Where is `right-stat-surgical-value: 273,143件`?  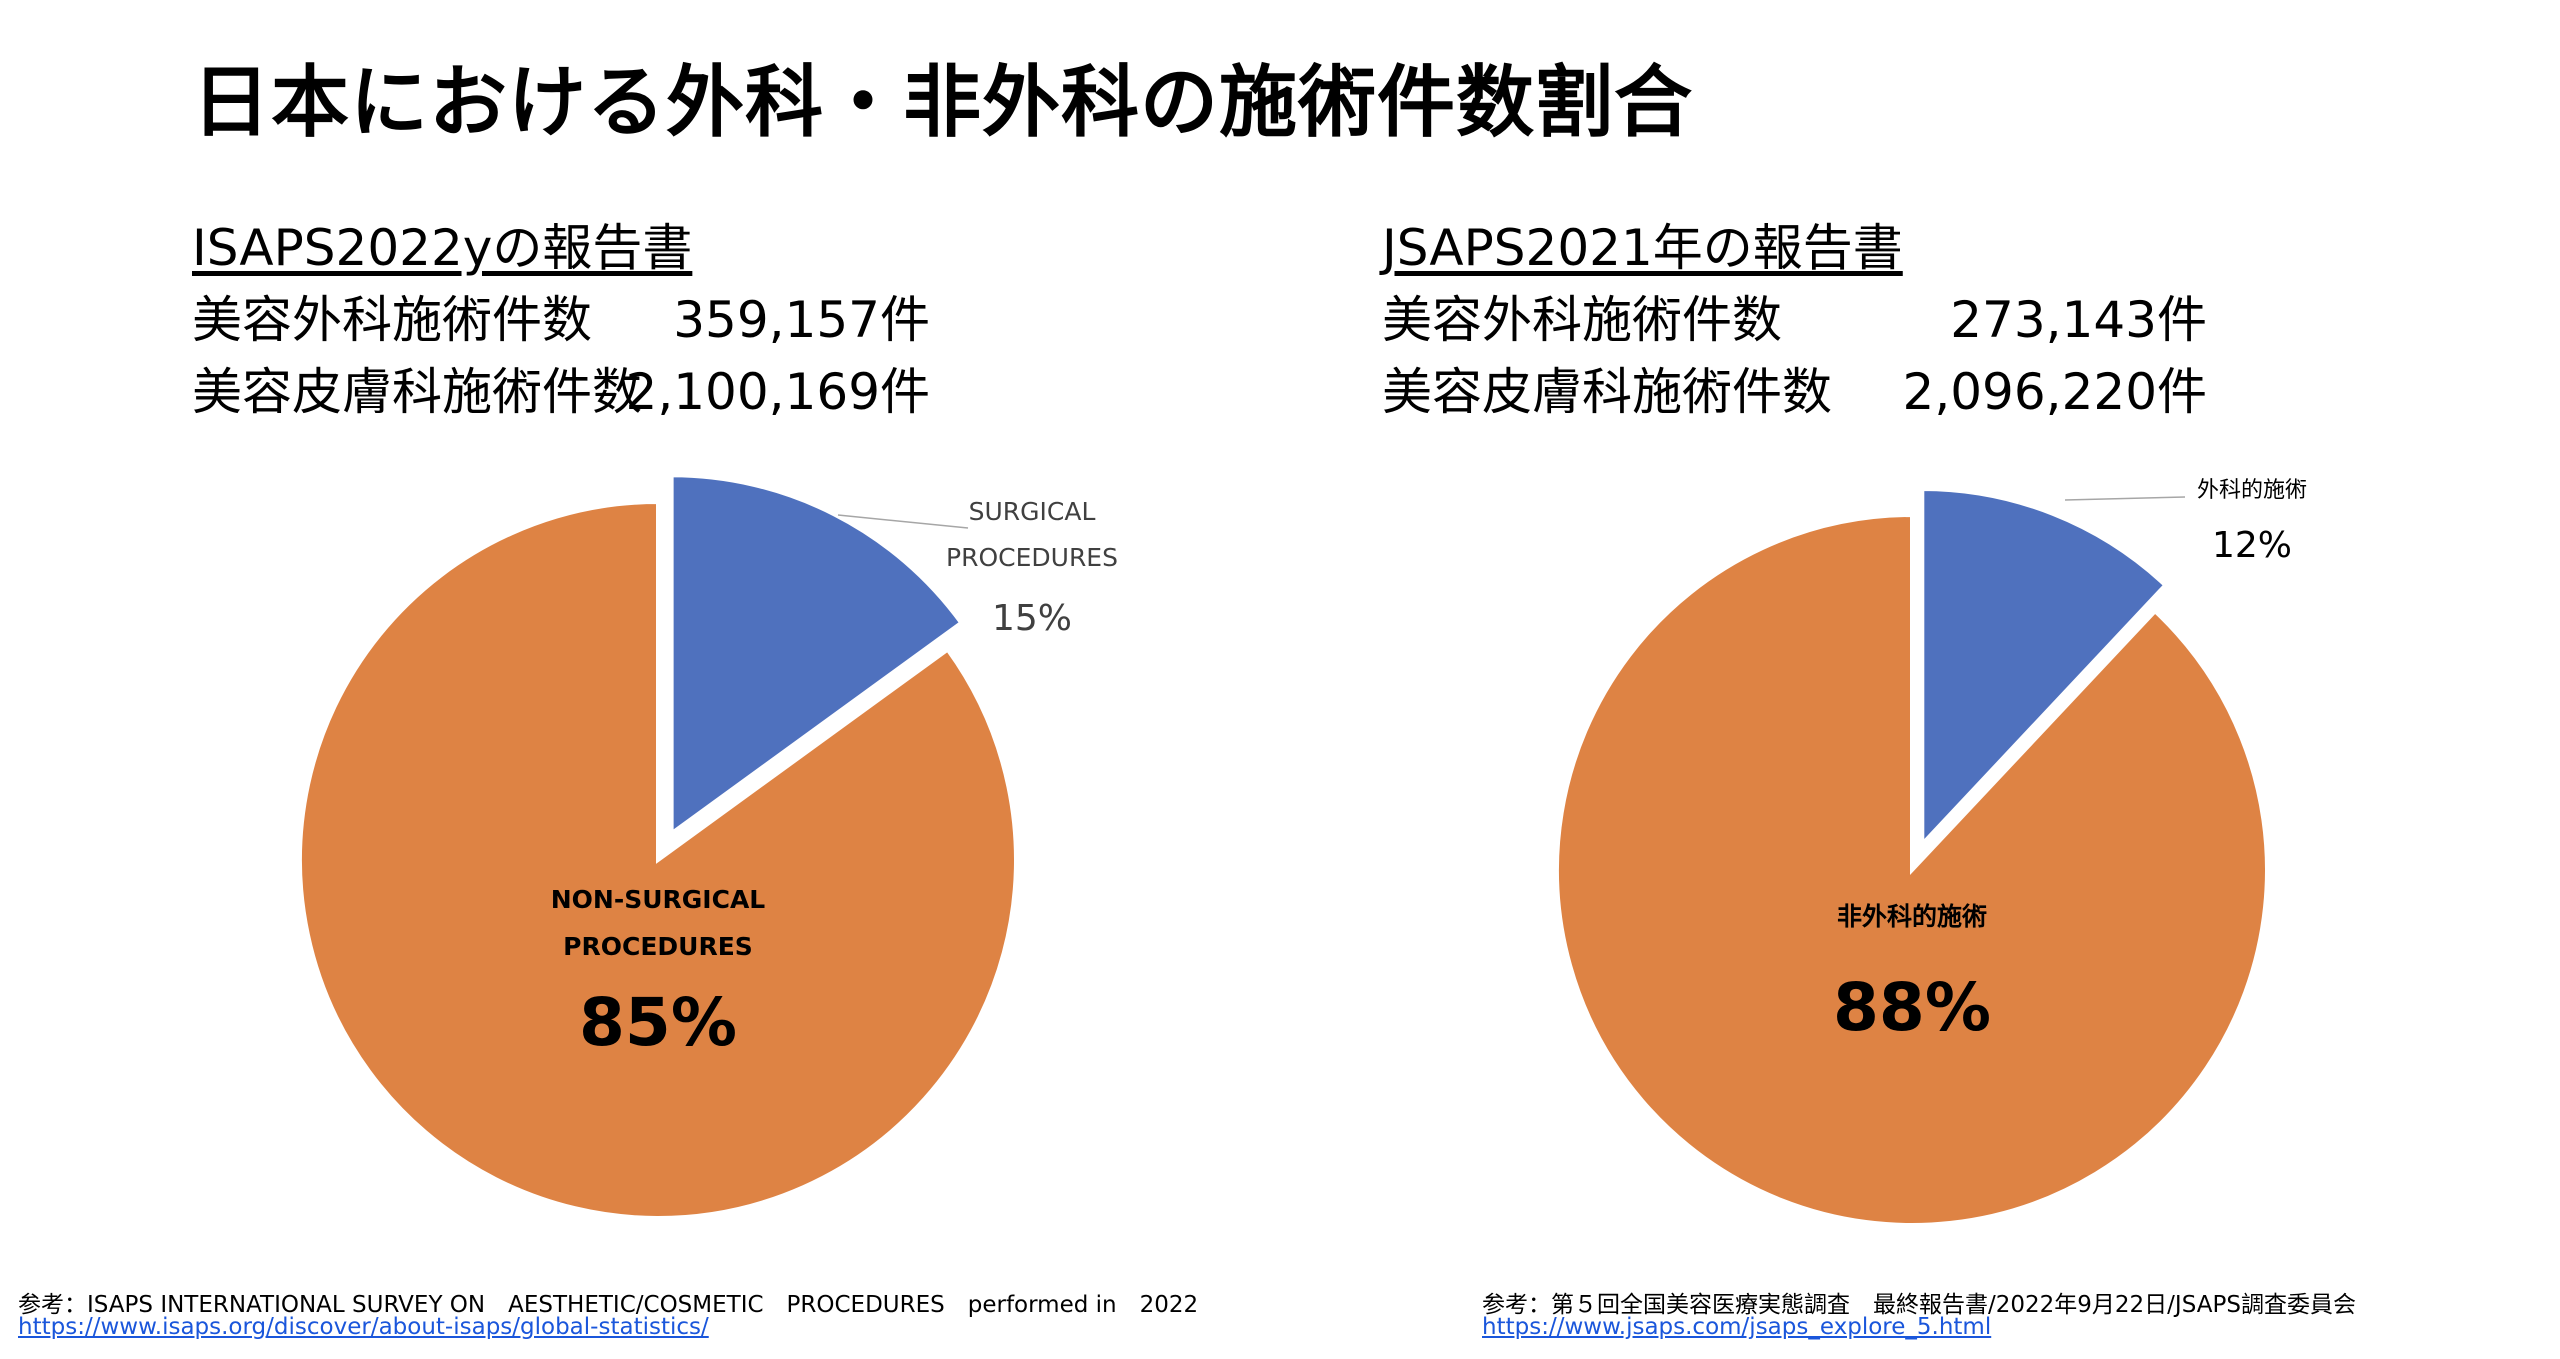
right-stat-surgical-value: 273,143件 is located at coordinates (2078, 320).